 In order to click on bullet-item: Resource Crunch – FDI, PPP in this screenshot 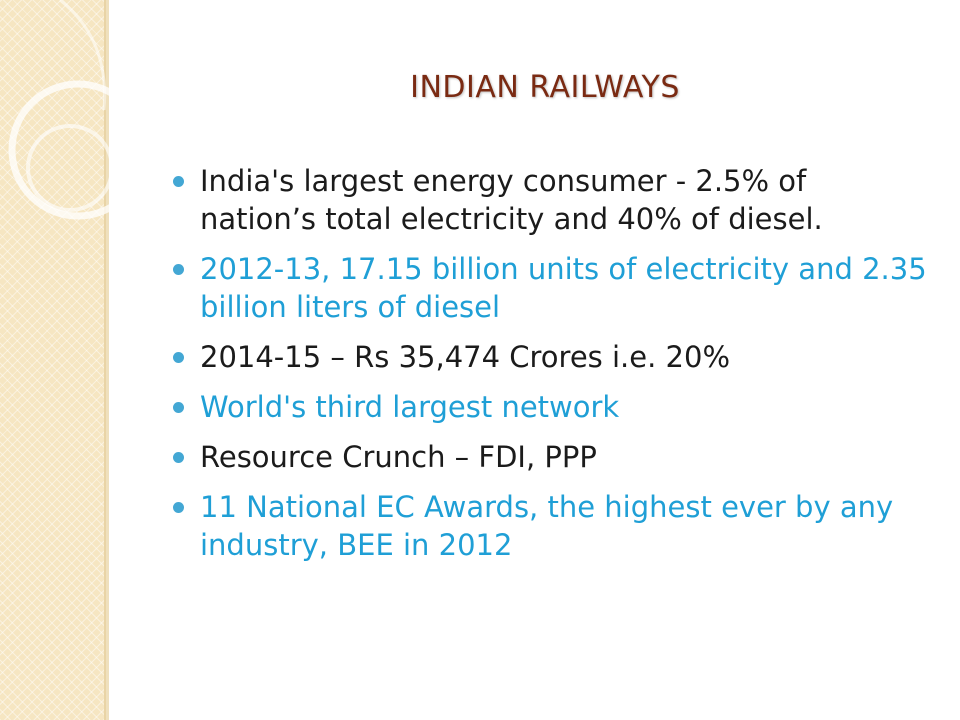, I will do `click(550, 457)`.